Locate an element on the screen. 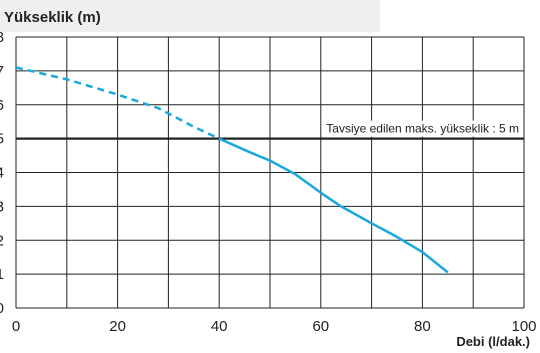 The height and width of the screenshot is (353, 540). series-line-dashed is located at coordinates (117, 103).